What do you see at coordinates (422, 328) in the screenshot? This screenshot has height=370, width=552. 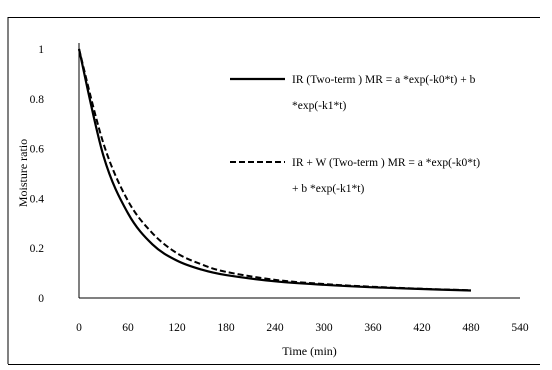 I see `x-tick-label: 420` at bounding box center [422, 328].